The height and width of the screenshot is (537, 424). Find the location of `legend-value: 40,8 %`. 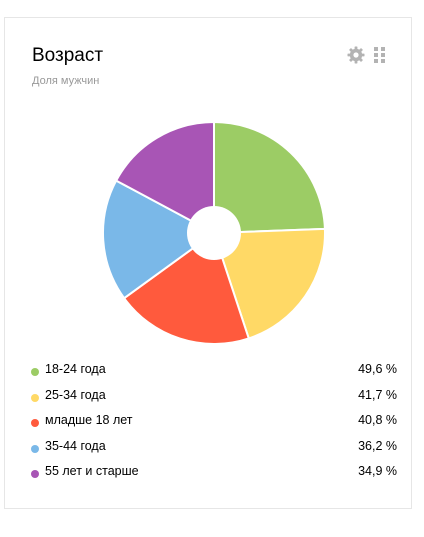

legend-value: 40,8 % is located at coordinates (377, 420).